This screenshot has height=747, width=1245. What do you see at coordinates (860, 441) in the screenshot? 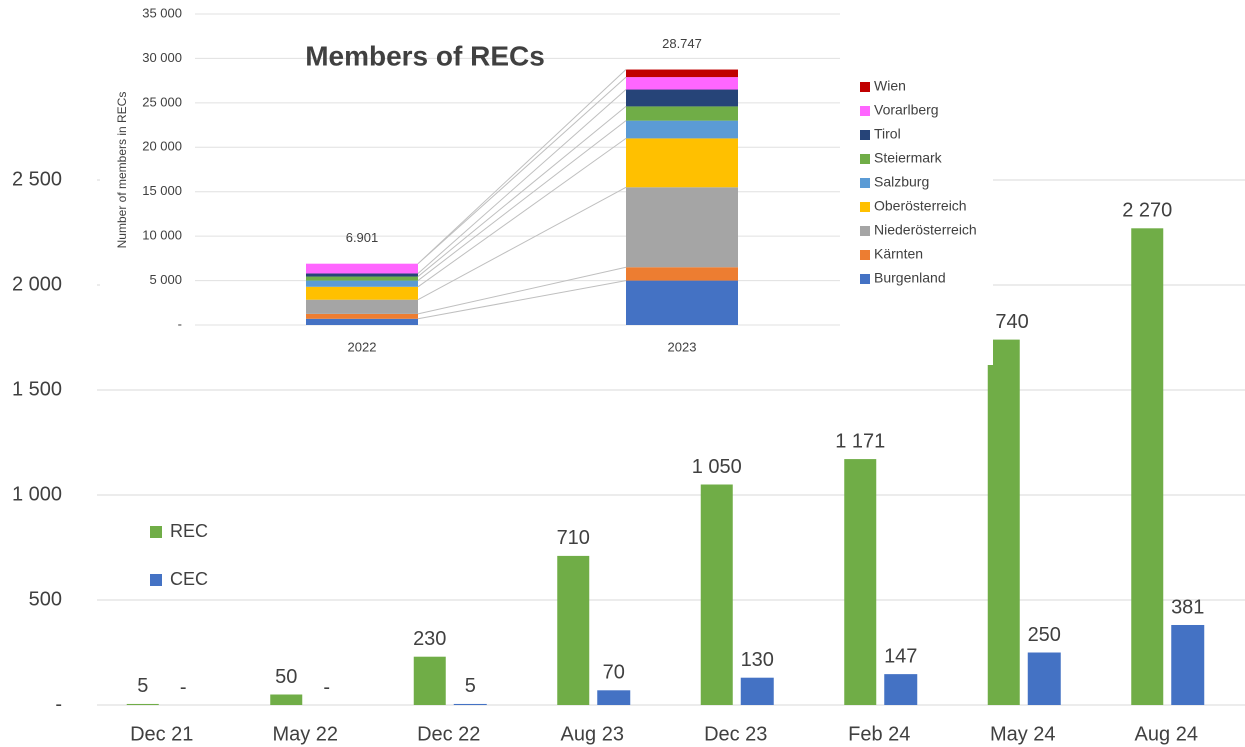
I see `data-label: 1 171` at bounding box center [860, 441].